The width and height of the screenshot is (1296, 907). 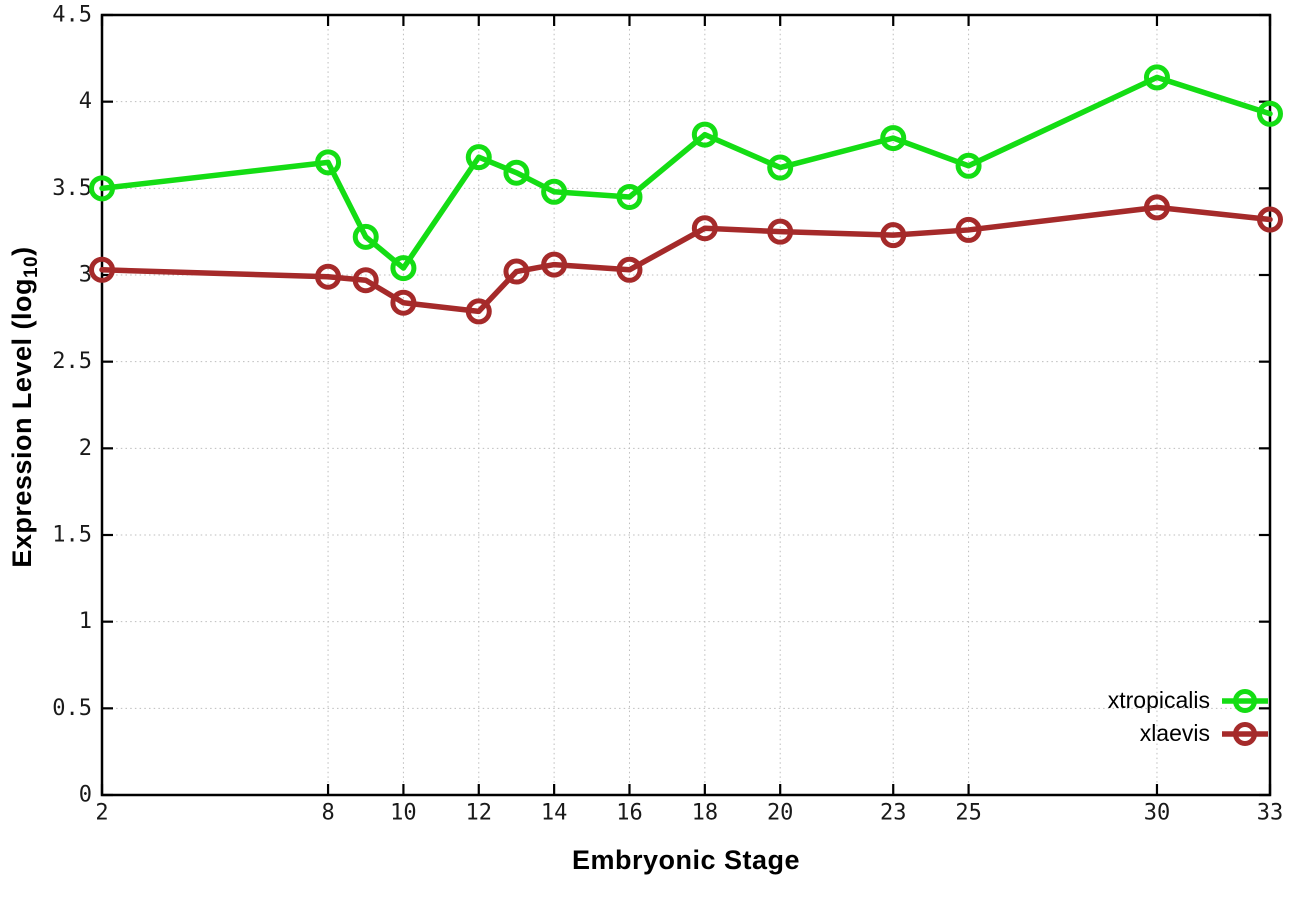 What do you see at coordinates (327, 813) in the screenshot?
I see `x-tick-label: 8` at bounding box center [327, 813].